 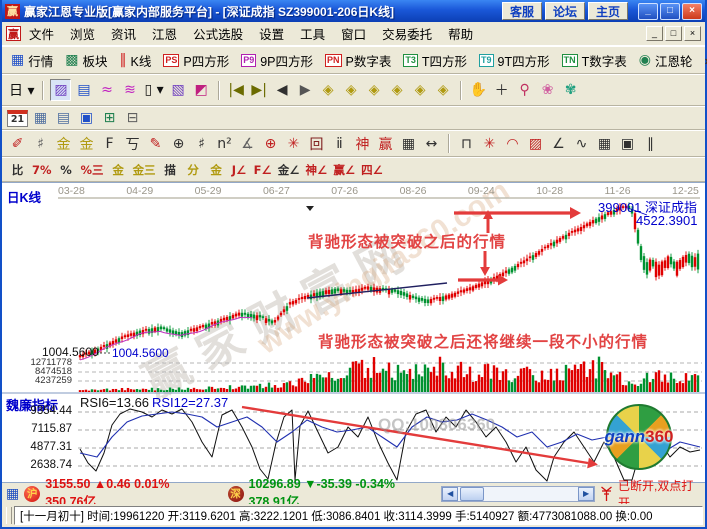 What do you see at coordinates (277, 60) in the screenshot?
I see `toolbar-9p-square: P9 9P四方形` at bounding box center [277, 60].